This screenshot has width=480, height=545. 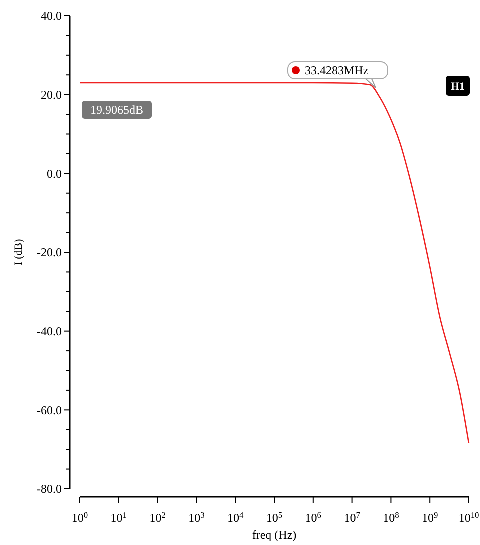 I want to click on x-tick-label: 10$^{0}$, so click(x=80, y=517).